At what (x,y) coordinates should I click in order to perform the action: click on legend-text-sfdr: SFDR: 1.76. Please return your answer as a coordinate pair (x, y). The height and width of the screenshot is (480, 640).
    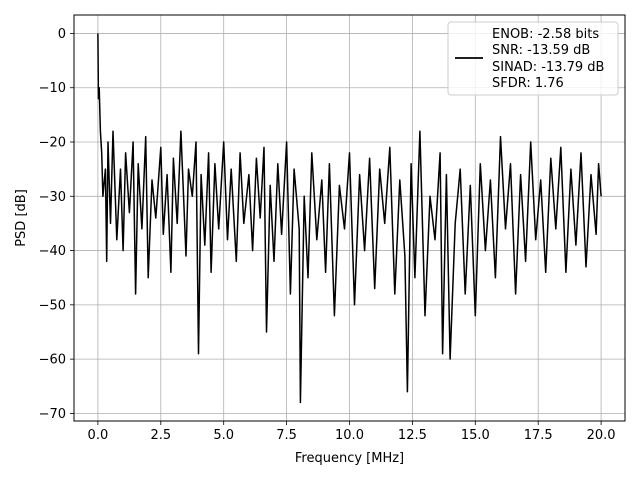
    Looking at the image, I should click on (528, 83).